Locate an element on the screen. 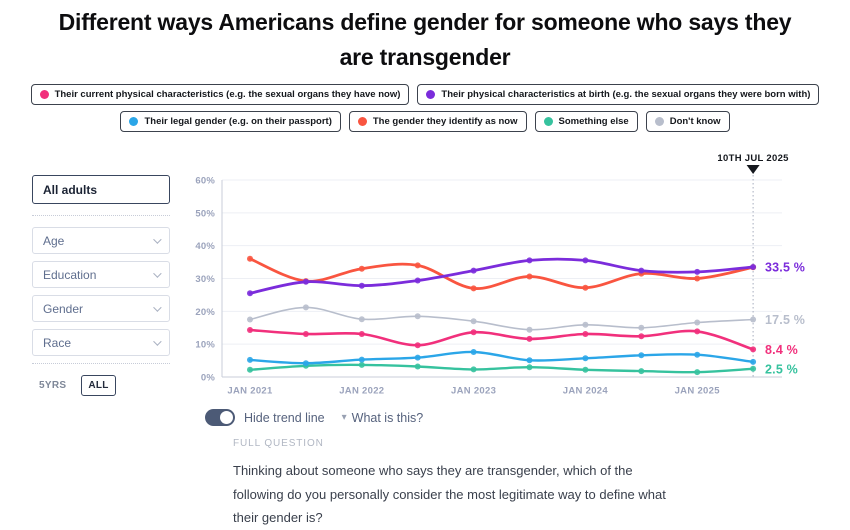 The height and width of the screenshot is (530, 850). y-tick-label: 20% is located at coordinates (205, 312).